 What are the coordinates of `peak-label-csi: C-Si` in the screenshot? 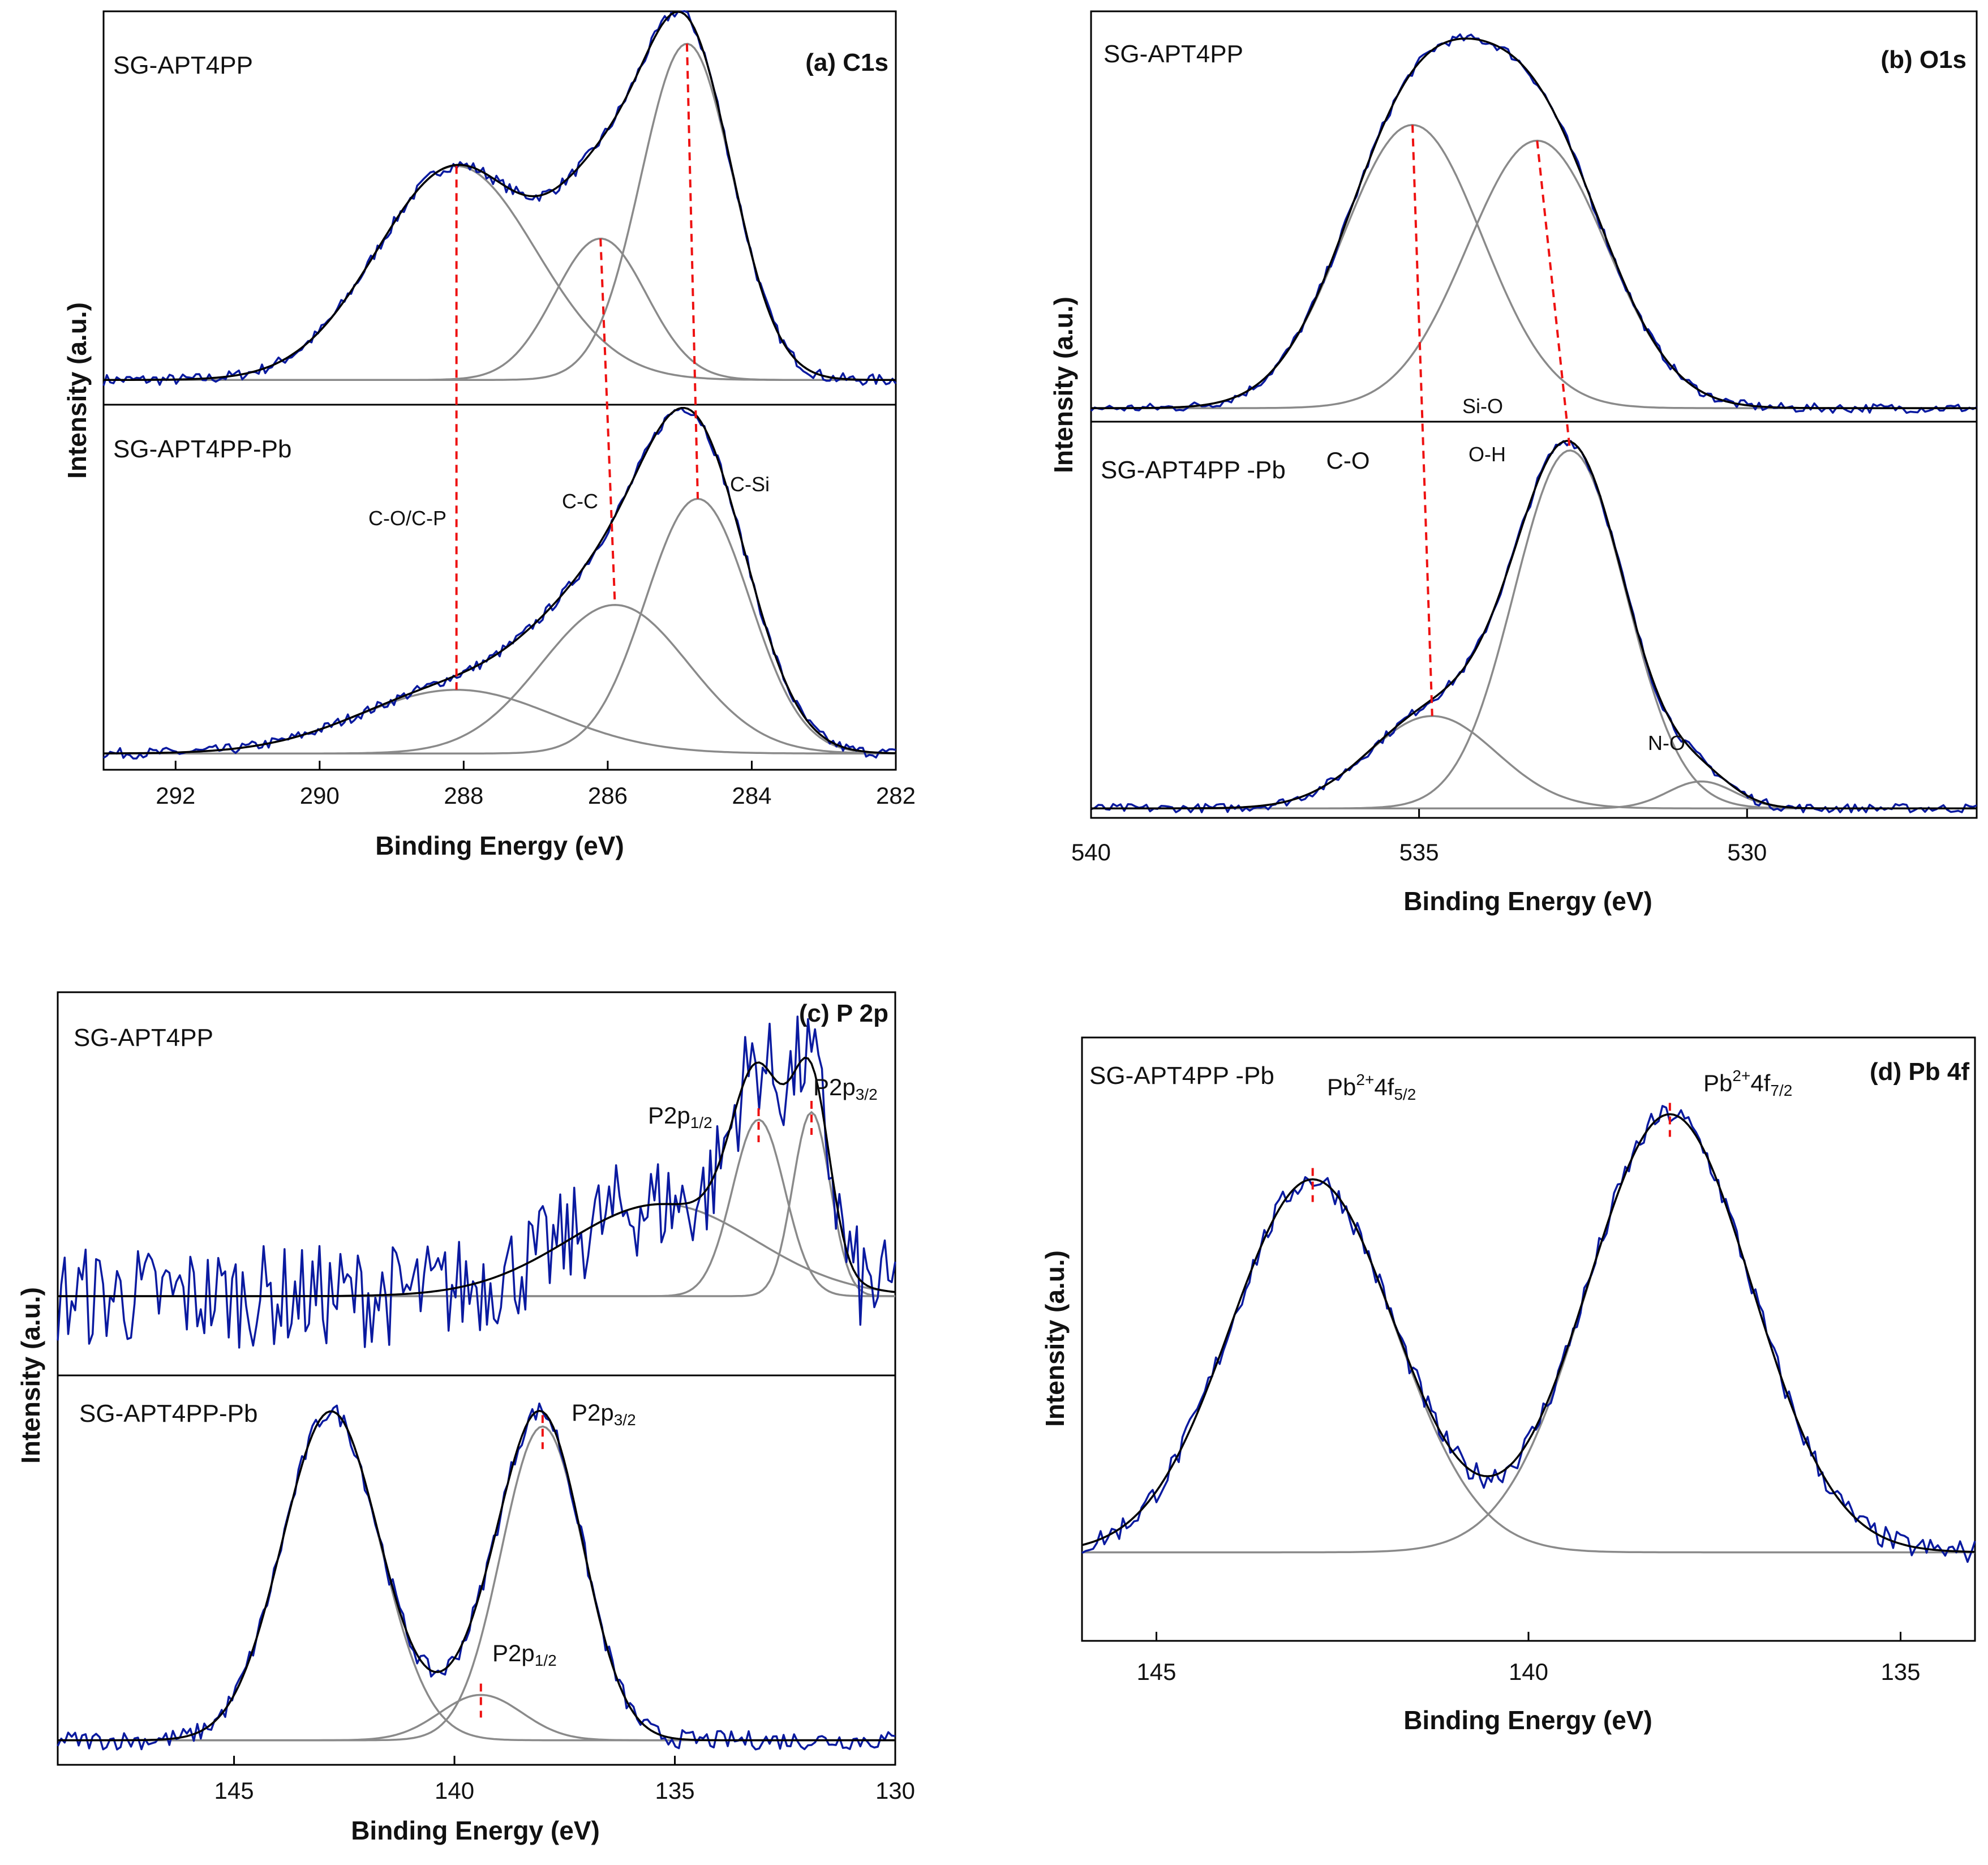 It's located at (750, 485).